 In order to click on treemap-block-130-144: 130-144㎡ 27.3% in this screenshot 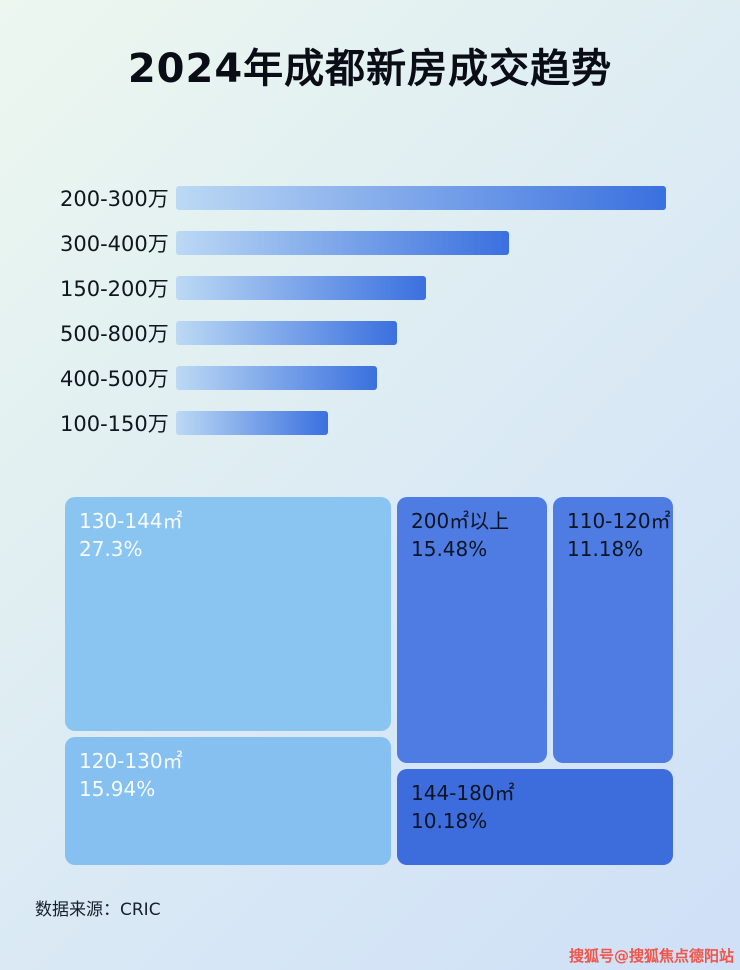, I will do `click(228, 614)`.